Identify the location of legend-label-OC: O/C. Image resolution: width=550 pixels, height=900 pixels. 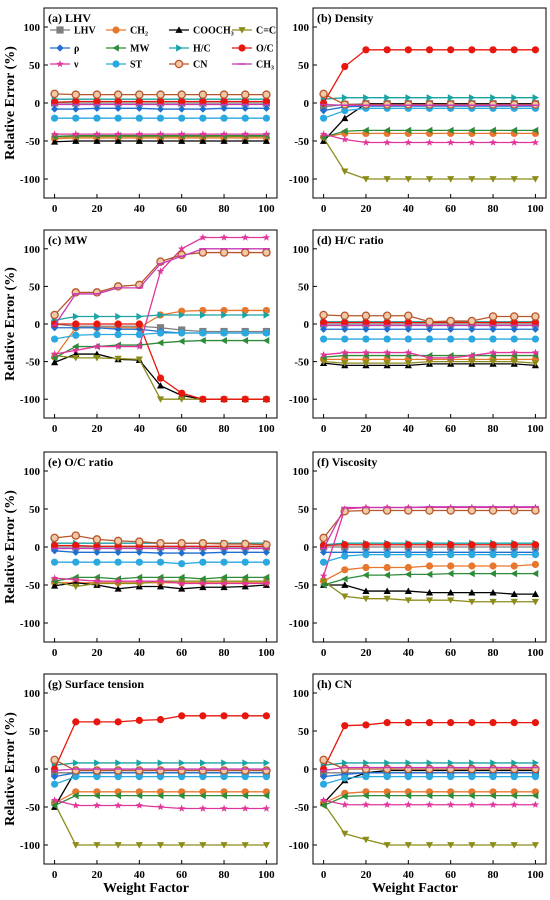
(265, 49).